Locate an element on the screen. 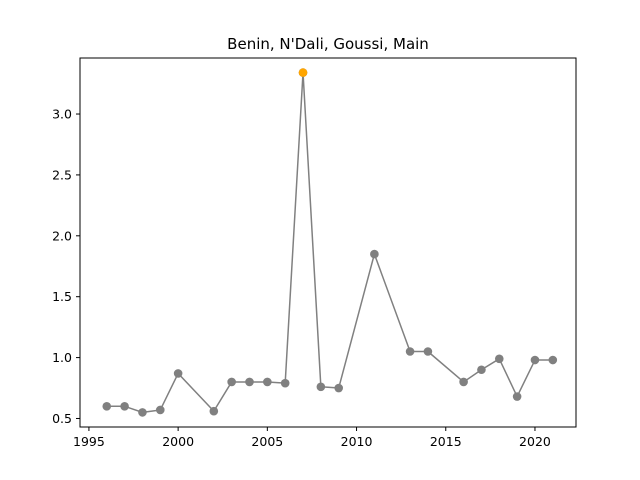 The image size is (640, 480). chart-title: Benin, N'Dali, Goussi, Main is located at coordinates (328, 44).